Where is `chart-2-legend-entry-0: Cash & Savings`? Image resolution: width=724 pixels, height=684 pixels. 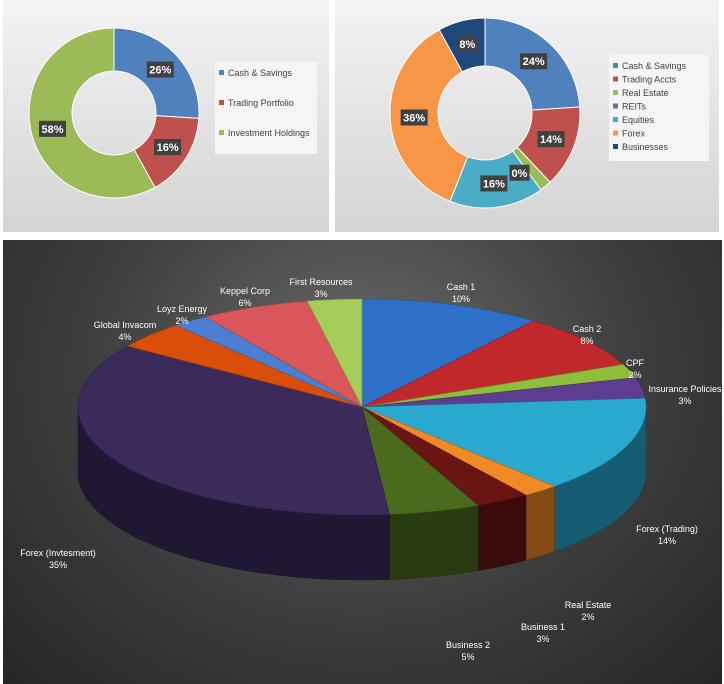 chart-2-legend-entry-0: Cash & Savings is located at coordinates (654, 66).